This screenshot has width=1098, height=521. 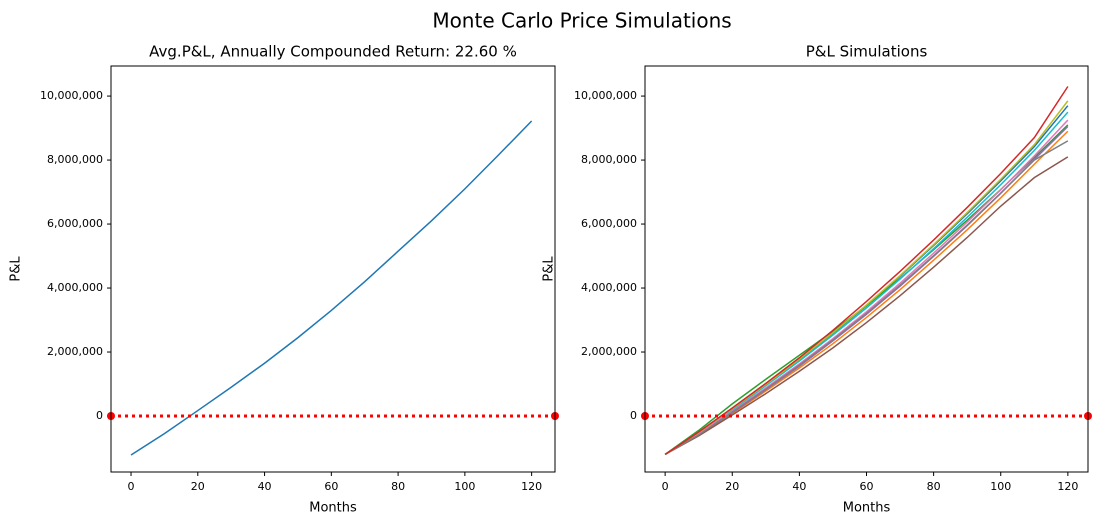 I want to click on figure-title: Monte Carlo Price Simulations, so click(x=581, y=21).